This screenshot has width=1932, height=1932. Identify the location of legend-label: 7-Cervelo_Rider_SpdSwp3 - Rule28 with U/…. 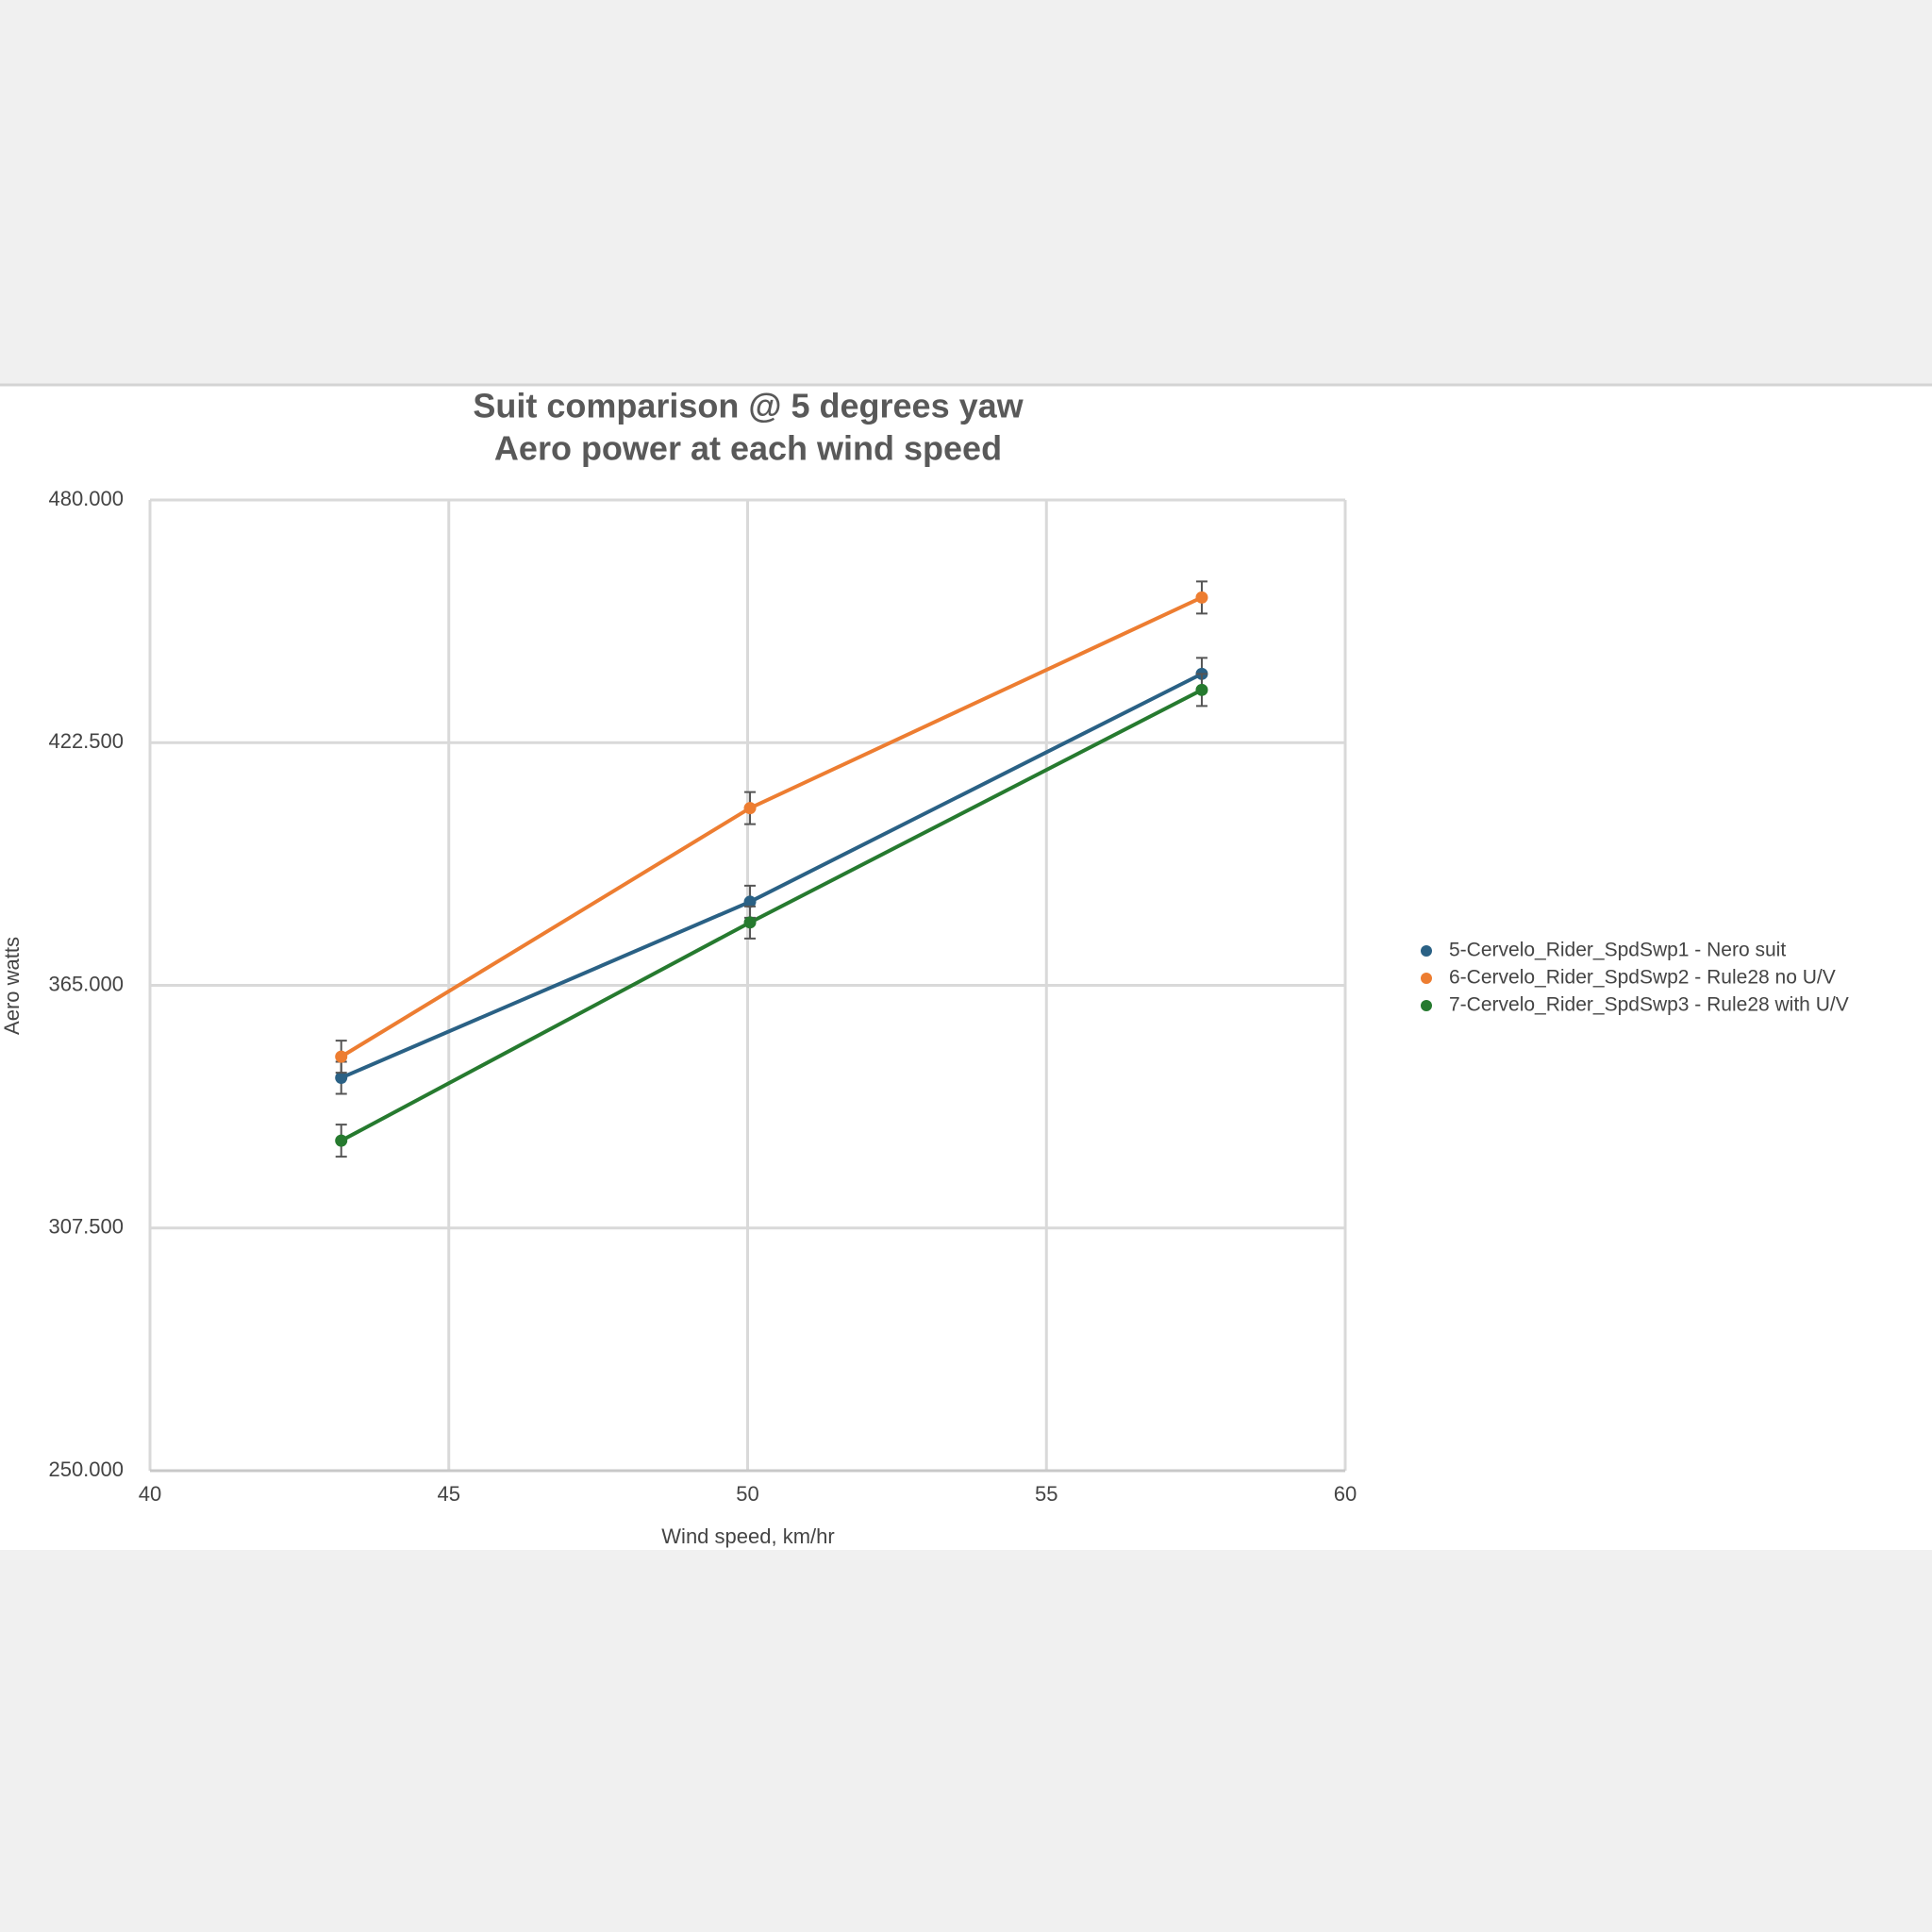
(1649, 1005).